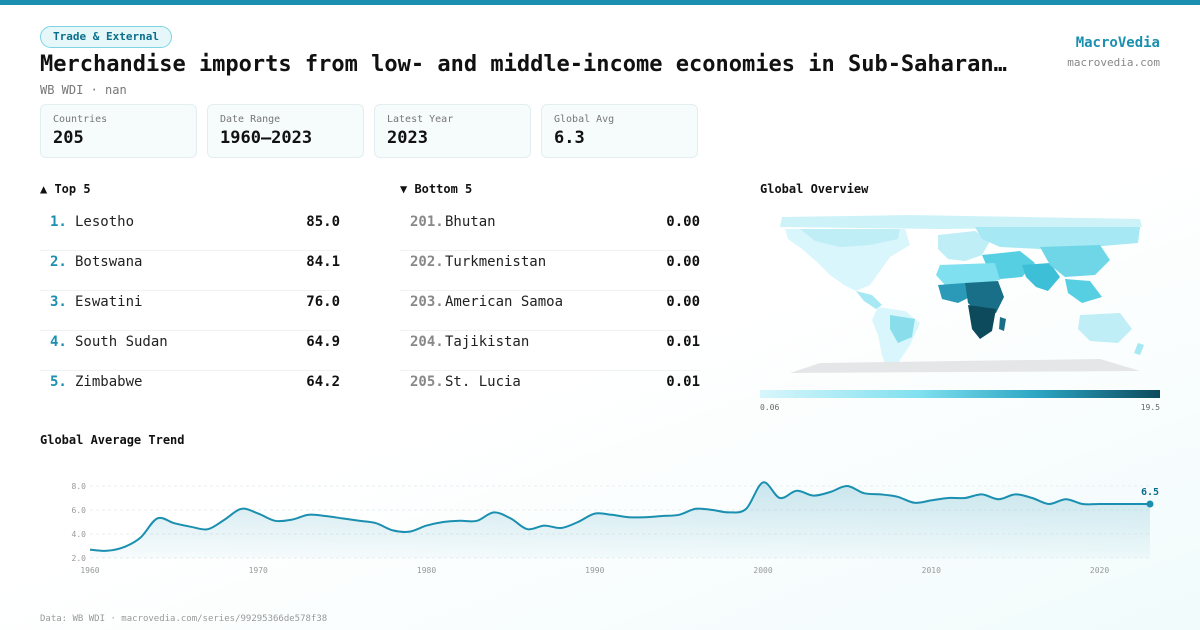 This screenshot has width=1200, height=630. I want to click on stat-card-global-avg: Global Avg 6.3, so click(619, 131).